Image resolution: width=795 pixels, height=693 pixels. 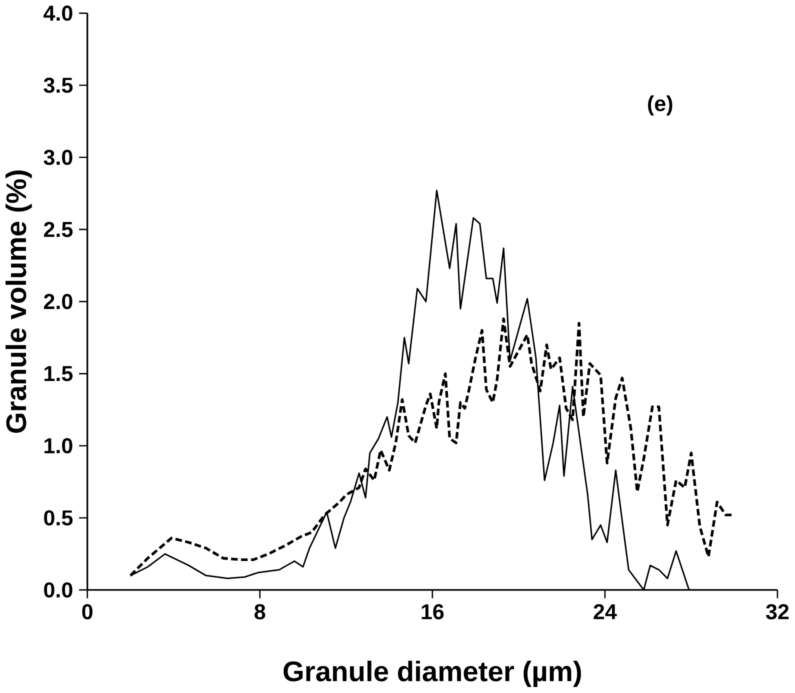 I want to click on y-tick-label: 2.0, so click(x=58, y=302).